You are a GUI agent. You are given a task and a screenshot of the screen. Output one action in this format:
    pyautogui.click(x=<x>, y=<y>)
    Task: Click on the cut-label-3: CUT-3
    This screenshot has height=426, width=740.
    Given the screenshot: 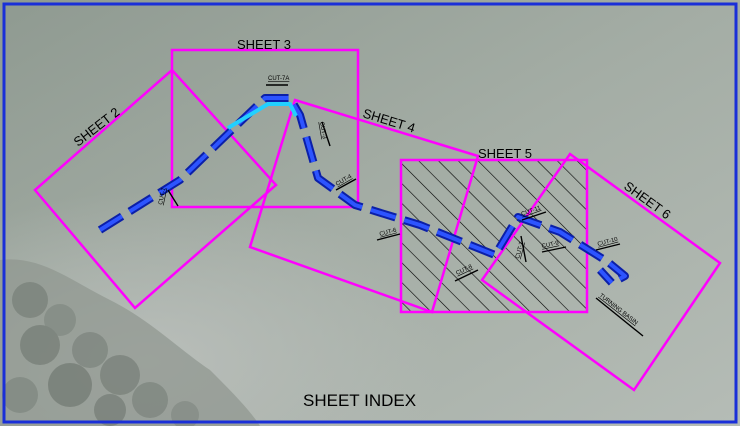 What is the action you would take?
    pyautogui.click(x=322, y=130)
    